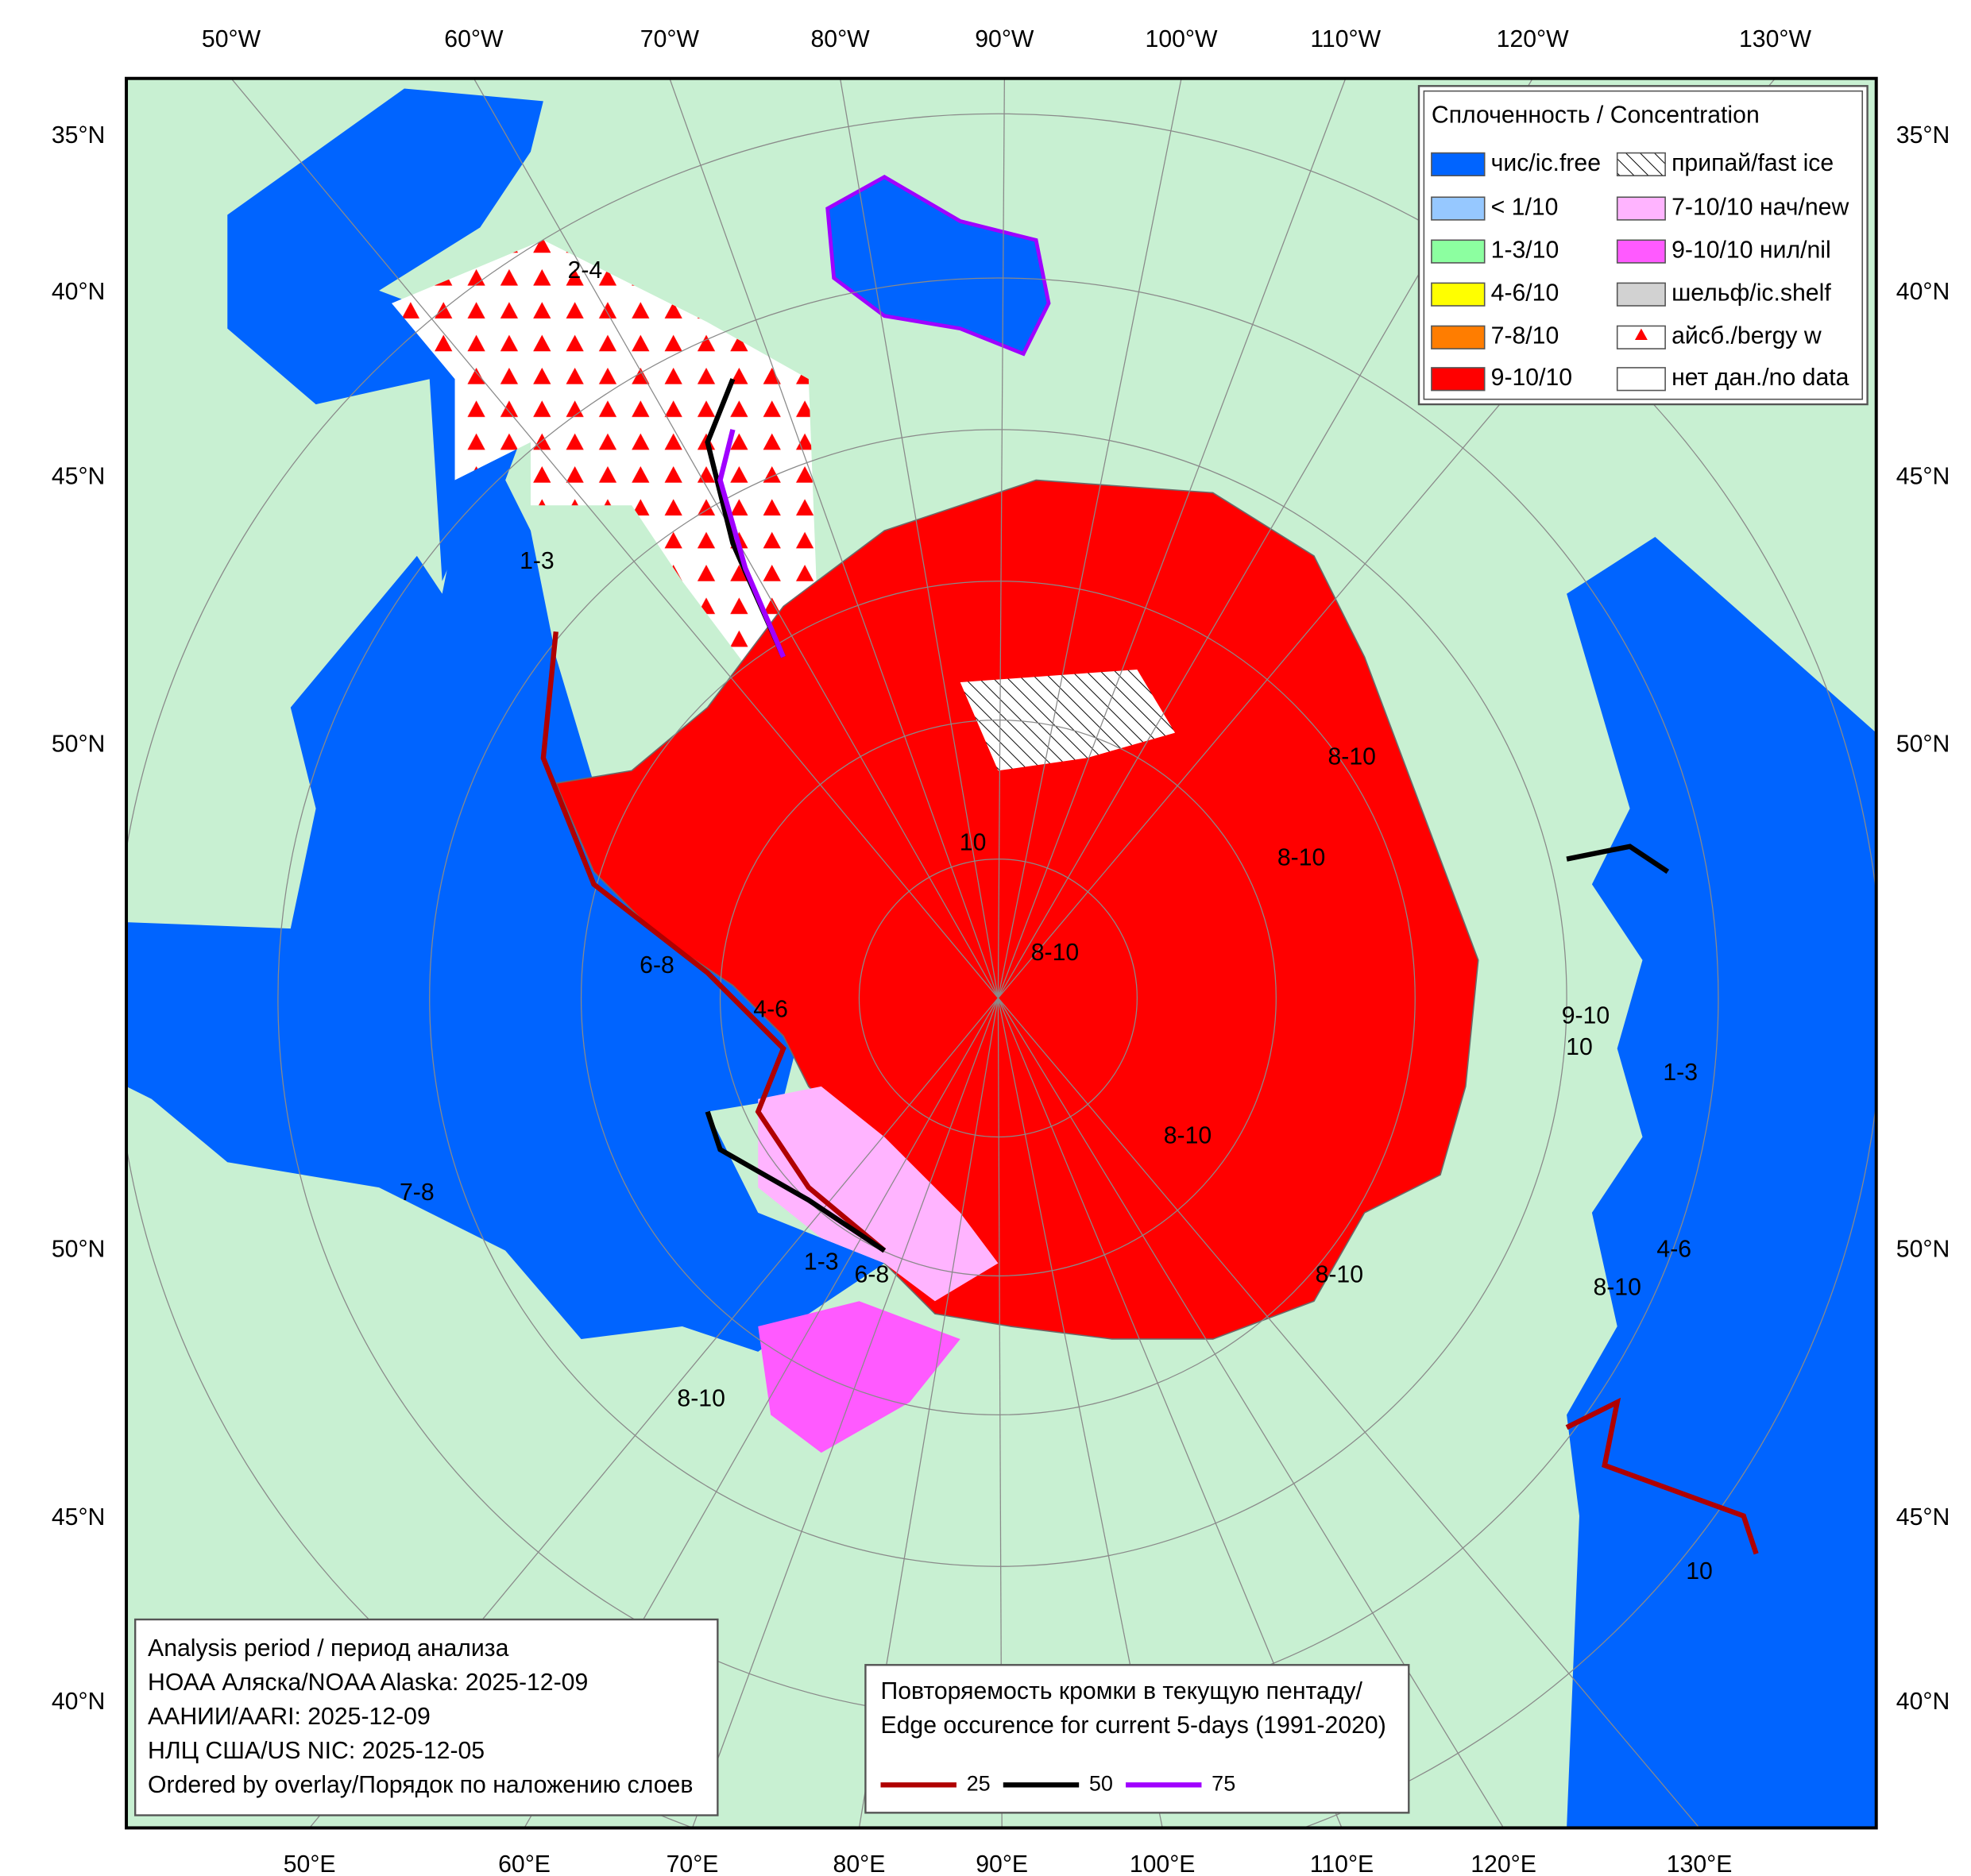 This screenshot has height=1876, width=1971. I want to click on legend-label: шельф/ic.shelf, so click(1751, 293).